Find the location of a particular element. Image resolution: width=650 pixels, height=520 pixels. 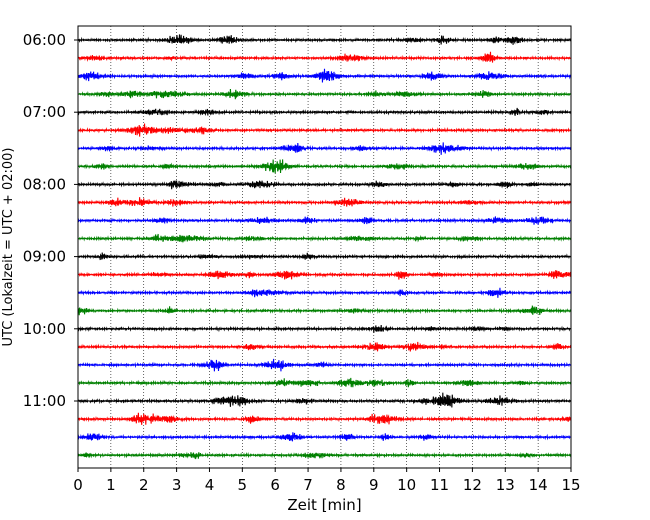

y-tick-label: 08:00 is located at coordinates (44, 184).